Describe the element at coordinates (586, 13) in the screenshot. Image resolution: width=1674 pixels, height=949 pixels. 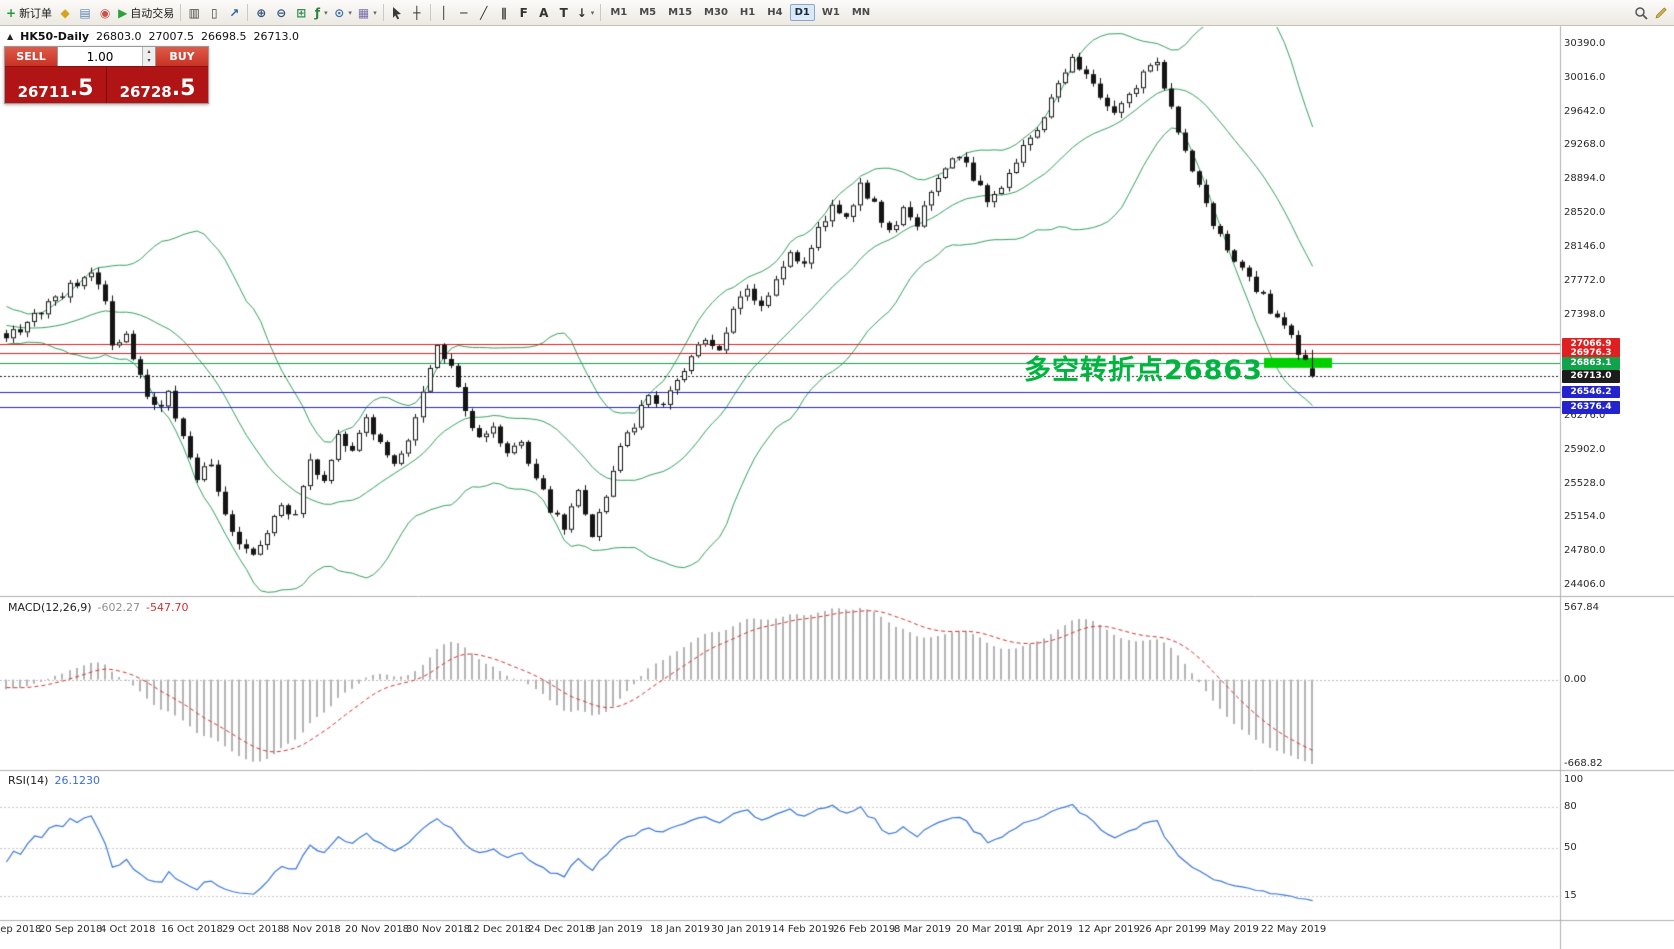
I see `arrows-button: ↓ ▾` at that location.